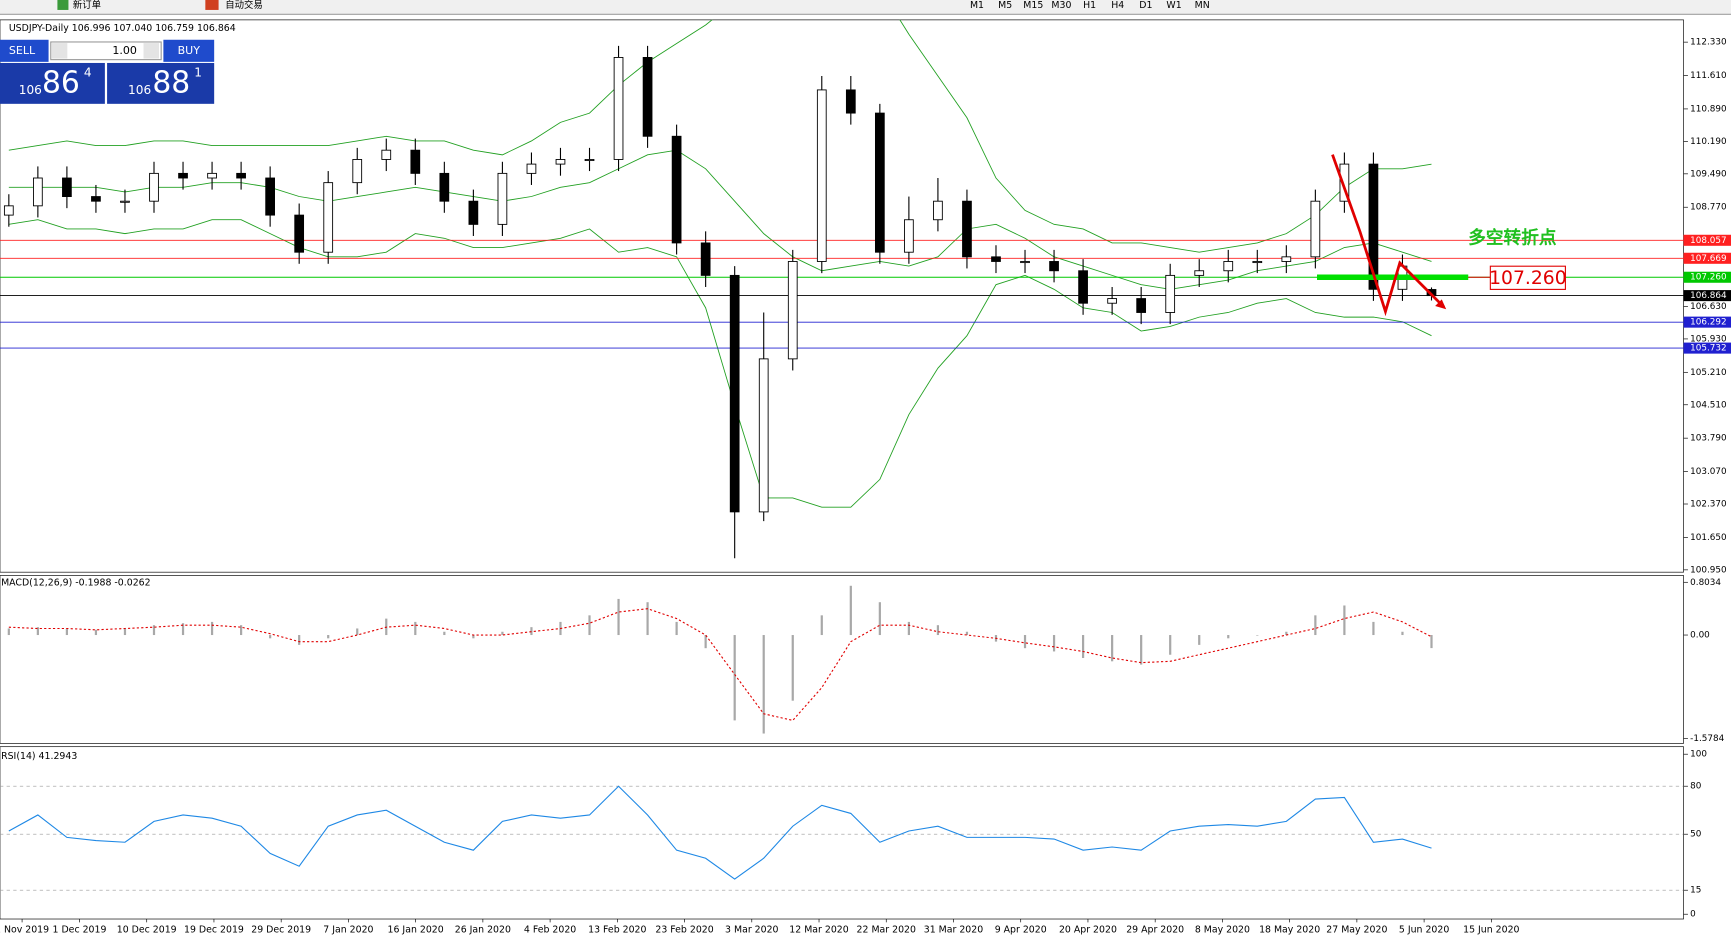  I want to click on x-tick-label: 29 Dec 2019, so click(281, 930).